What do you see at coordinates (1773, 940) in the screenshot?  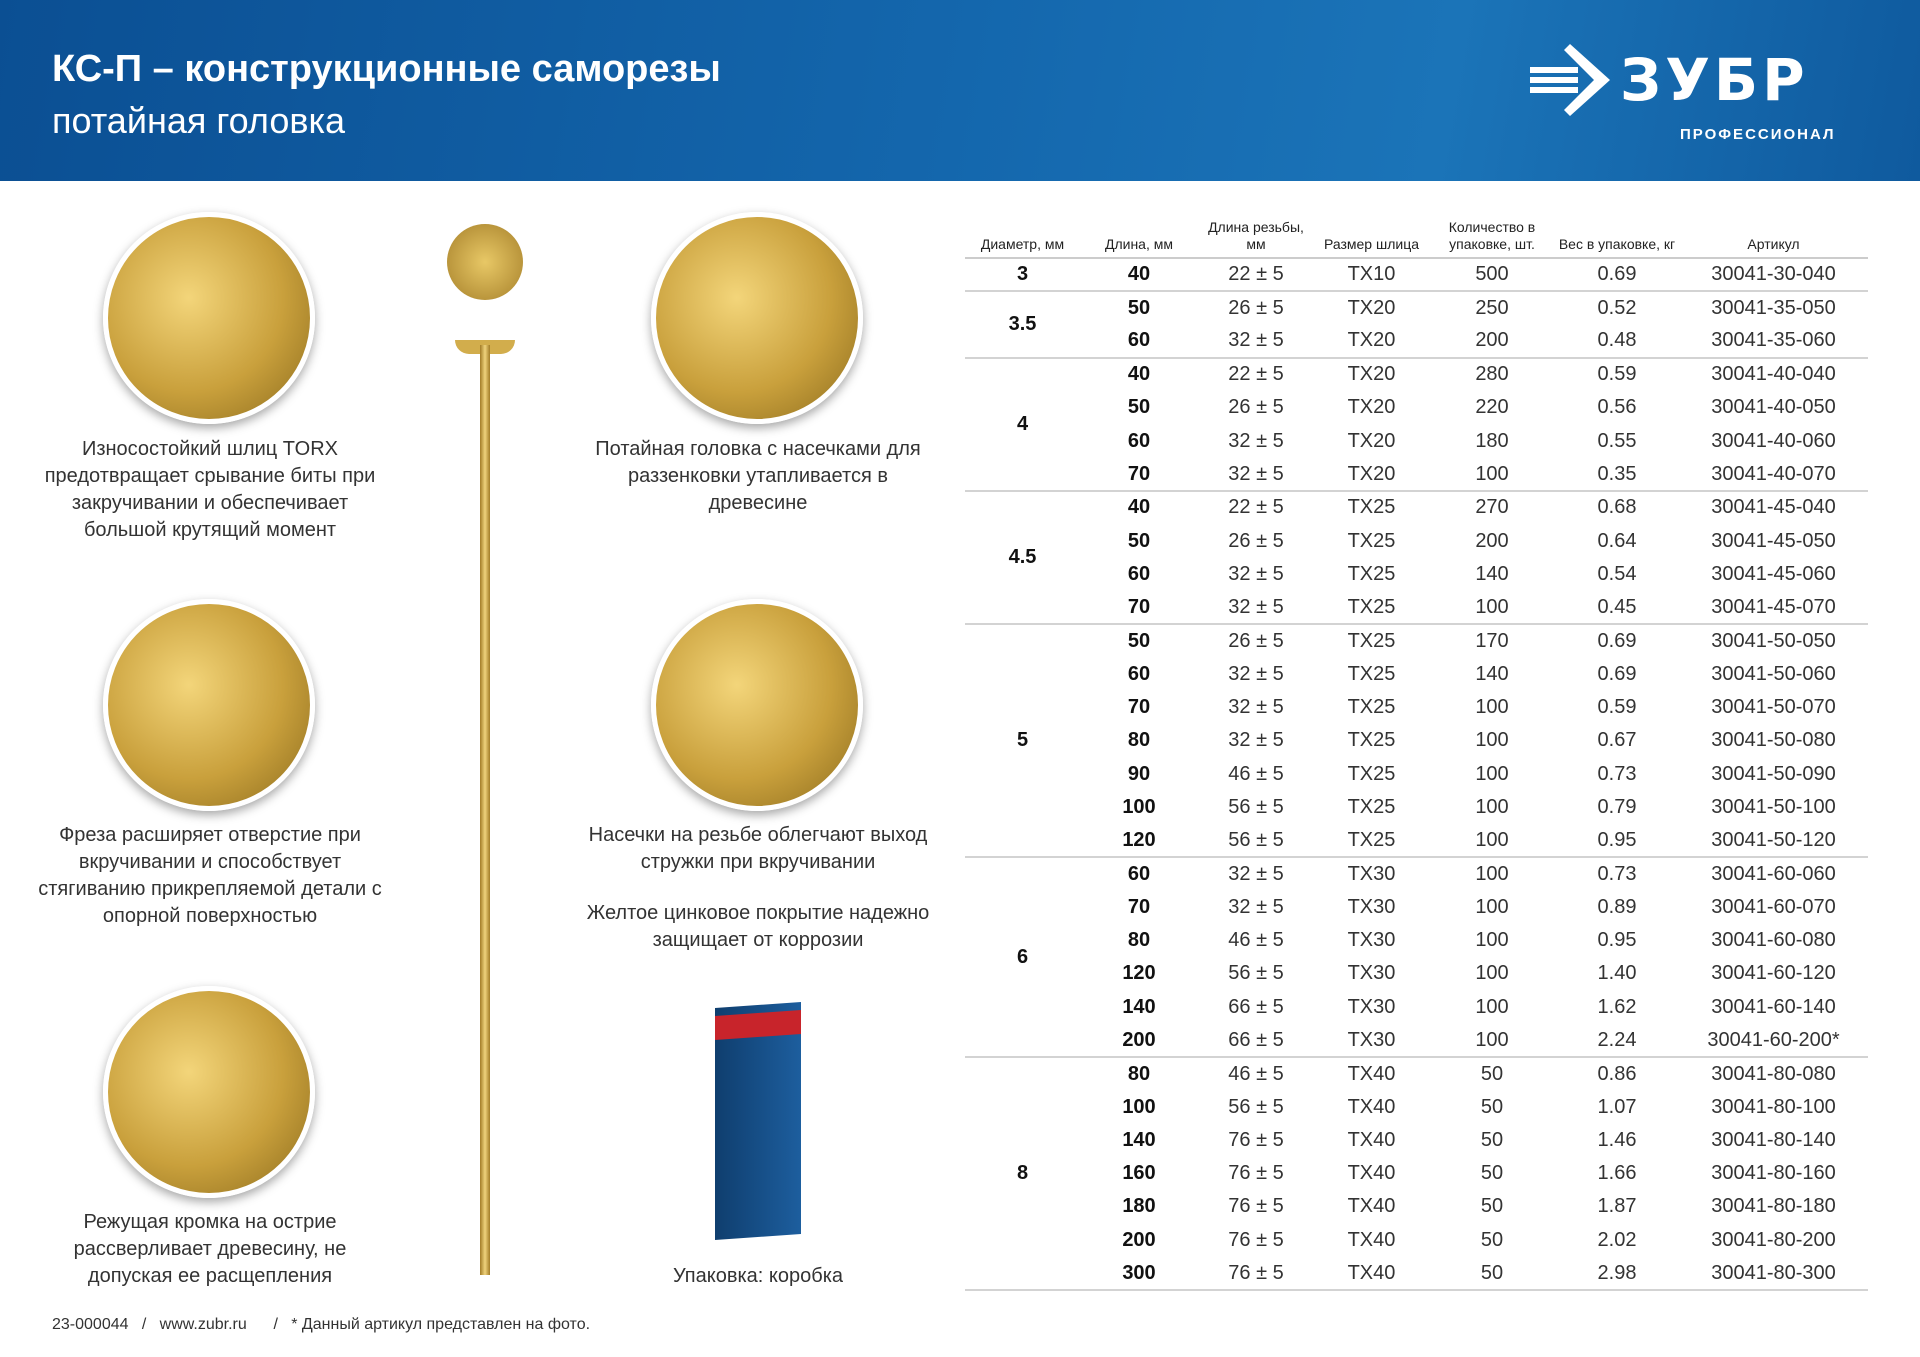 I see `table-cell: 30041-60-080` at bounding box center [1773, 940].